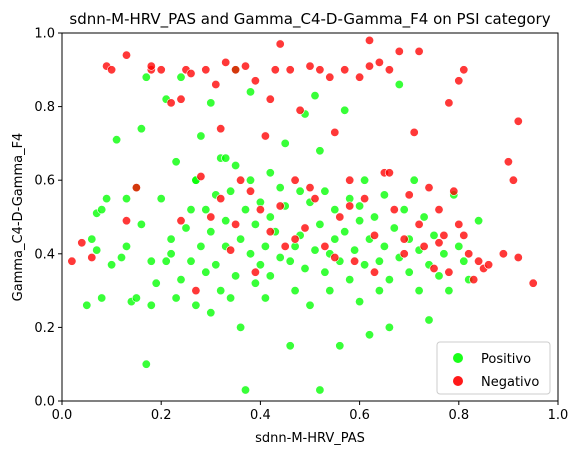 The image size is (585, 455). Describe the element at coordinates (310, 412) in the screenshot. I see `x-axis: 0.0 0.2 0.4 0.6 0.8 1.0` at that location.